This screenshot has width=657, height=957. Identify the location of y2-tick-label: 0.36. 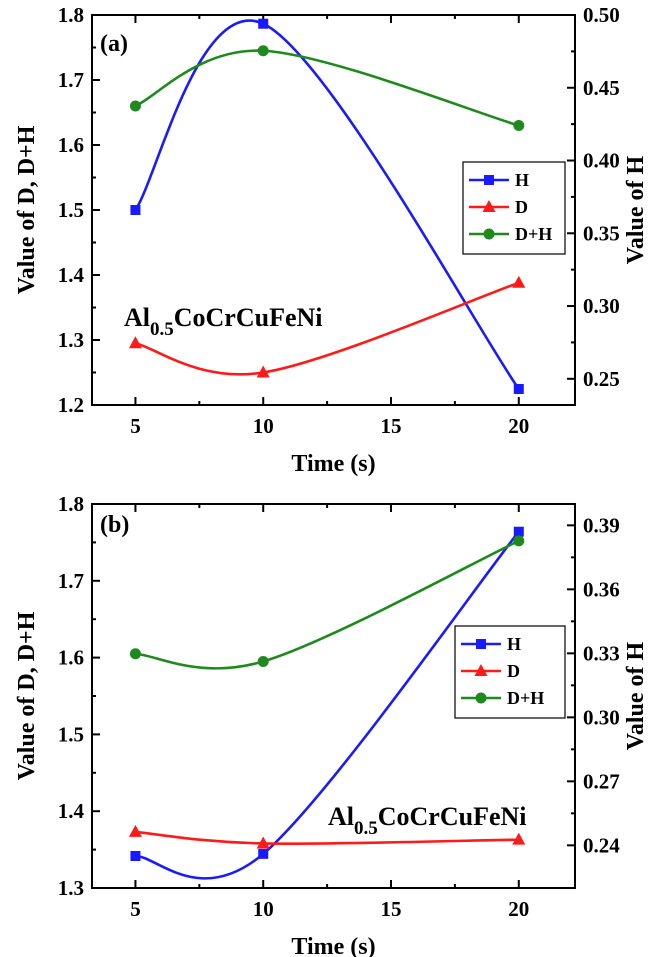
(601, 589).